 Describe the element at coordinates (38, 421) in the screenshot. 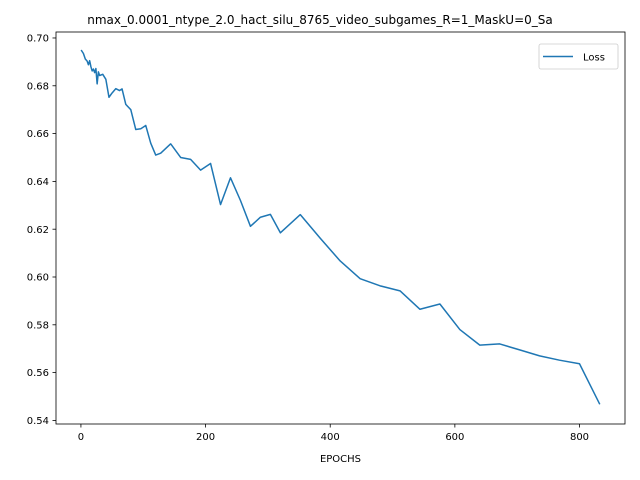

I see `y-tick-label: 0.54` at that location.